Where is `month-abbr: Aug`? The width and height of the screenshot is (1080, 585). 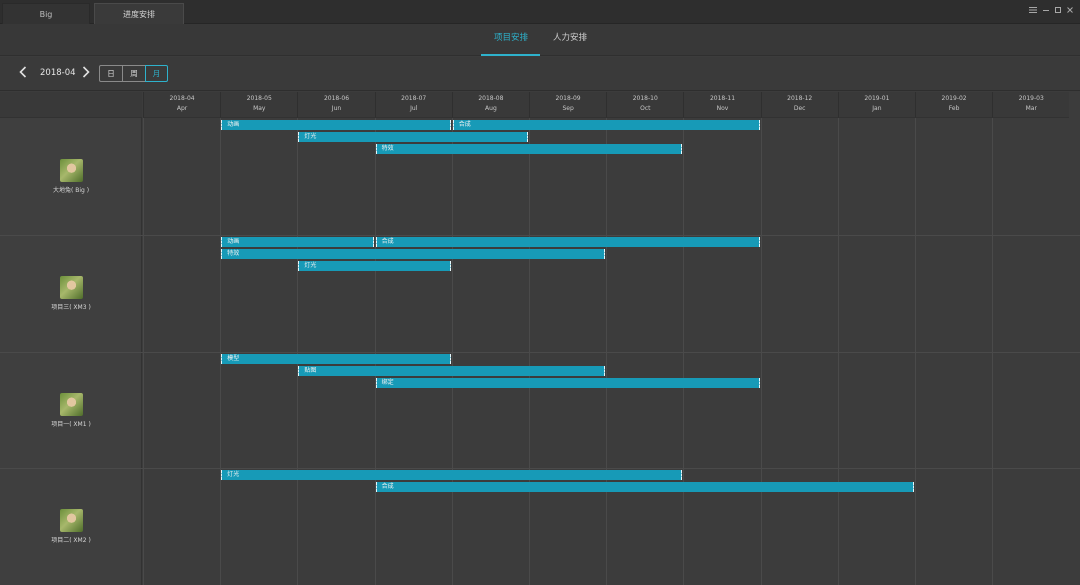
month-abbr: Aug is located at coordinates (491, 108).